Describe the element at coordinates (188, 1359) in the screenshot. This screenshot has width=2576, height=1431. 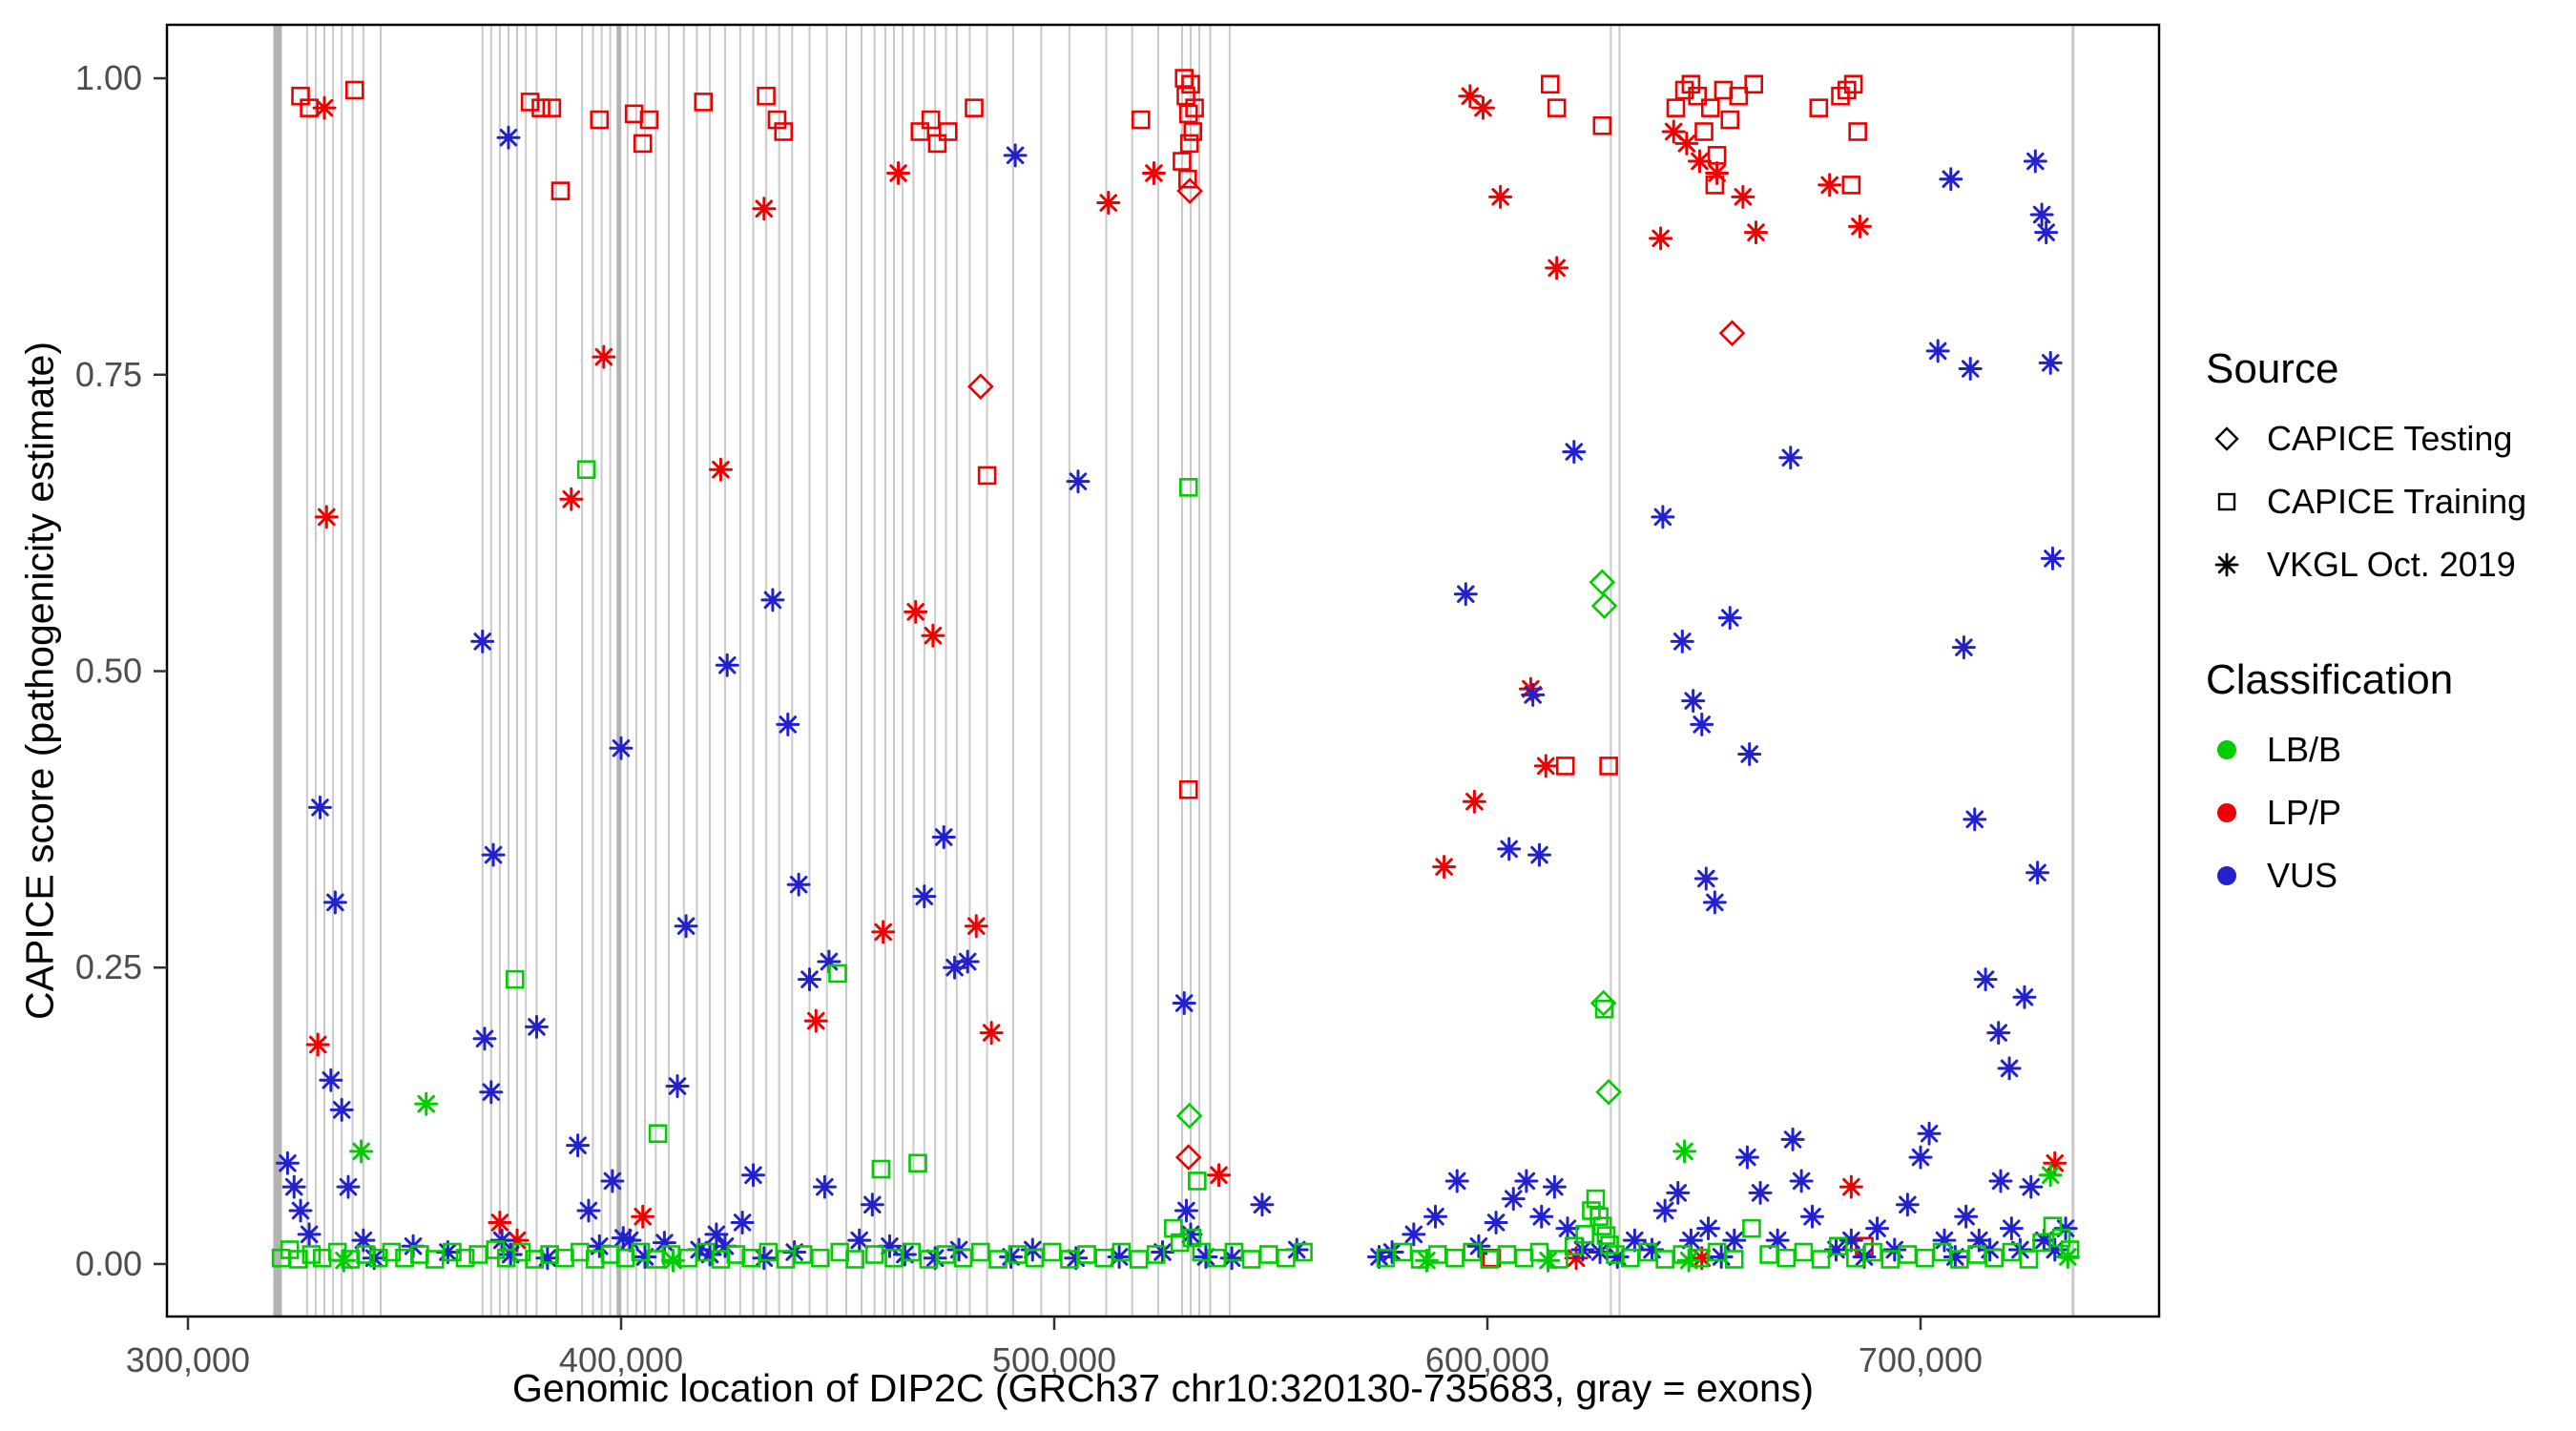
I see `x-tick-label: 300,000` at that location.